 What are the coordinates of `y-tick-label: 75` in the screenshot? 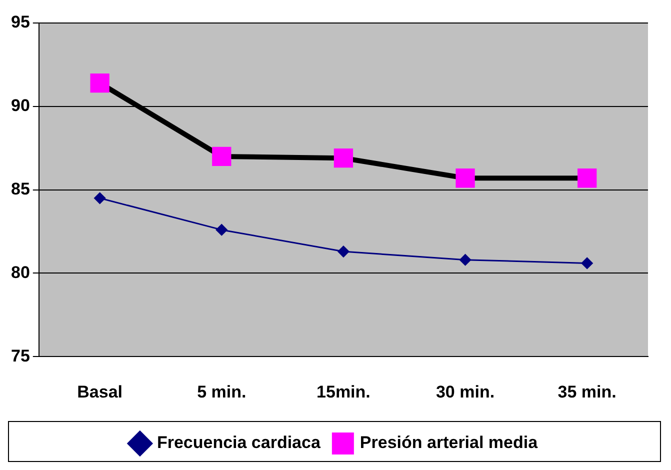 It's located at (20, 356).